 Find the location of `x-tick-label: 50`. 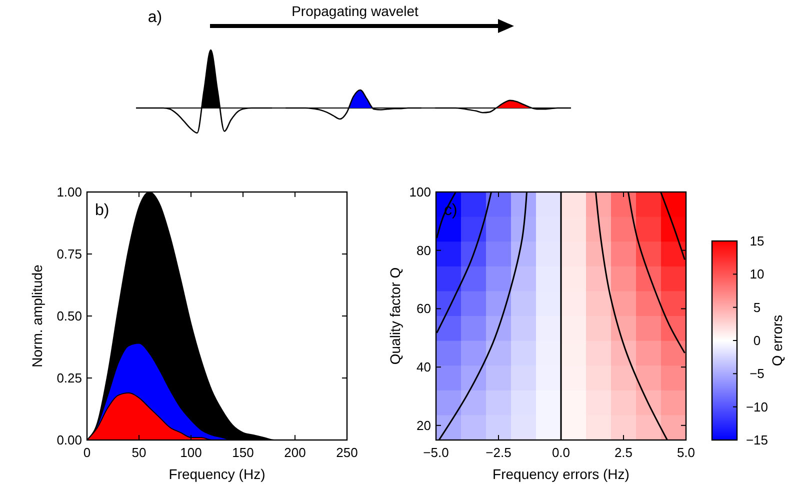

x-tick-label: 50 is located at coordinates (139, 452).